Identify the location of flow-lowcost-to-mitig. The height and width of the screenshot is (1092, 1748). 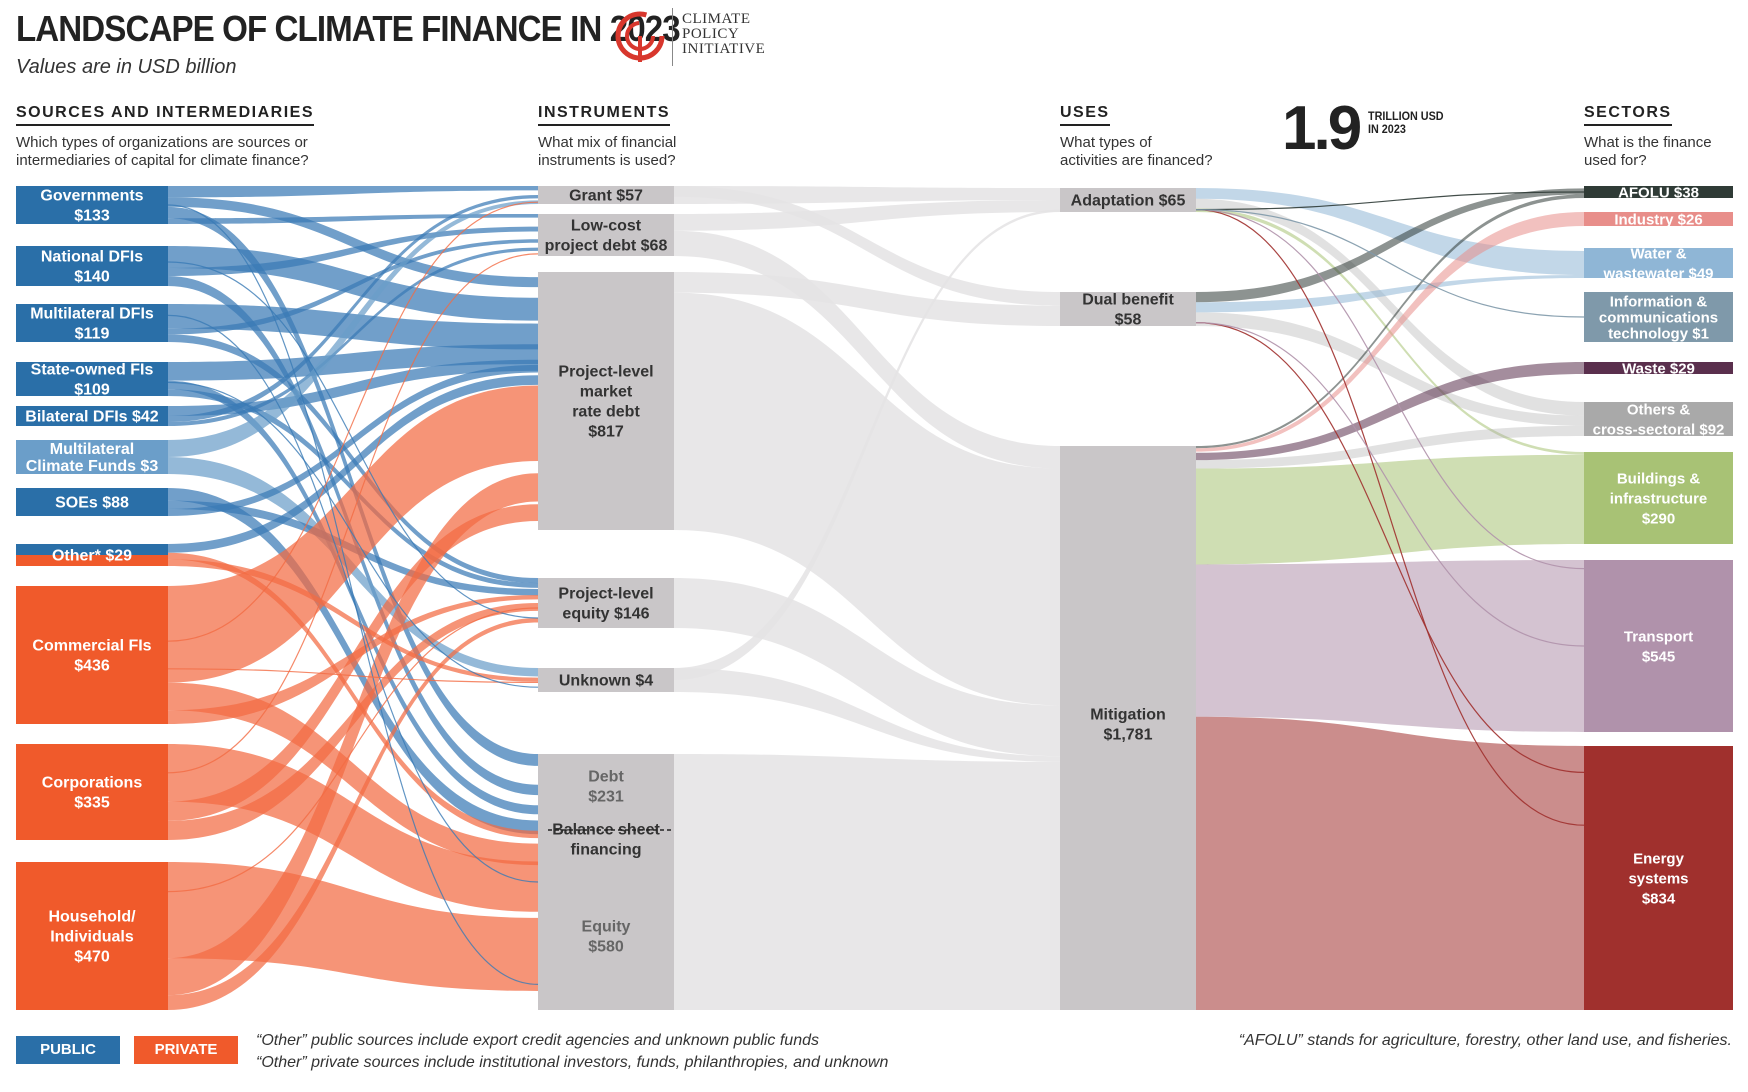
(867, 349).